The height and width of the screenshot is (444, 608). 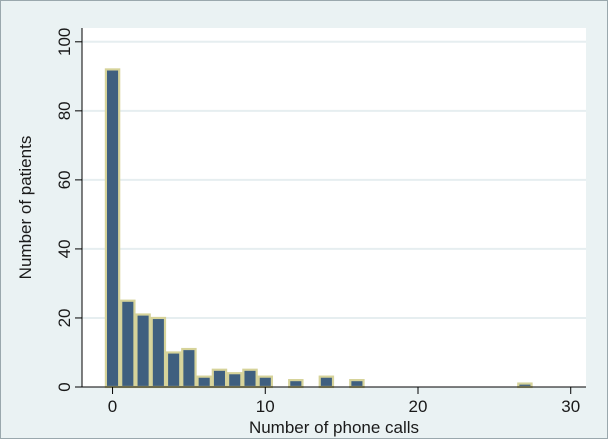 What do you see at coordinates (64, 318) in the screenshot?
I see `y-tick-label: 20` at bounding box center [64, 318].